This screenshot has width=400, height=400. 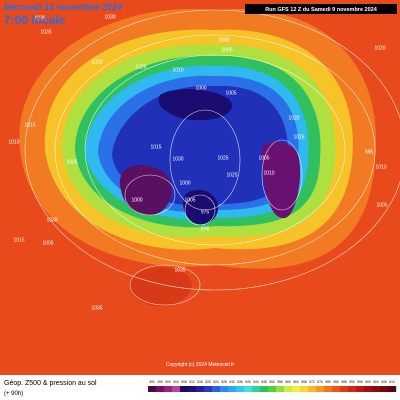 What do you see at coordinates (344, 382) in the screenshot?
I see `colorbar-label: 588` at bounding box center [344, 382].